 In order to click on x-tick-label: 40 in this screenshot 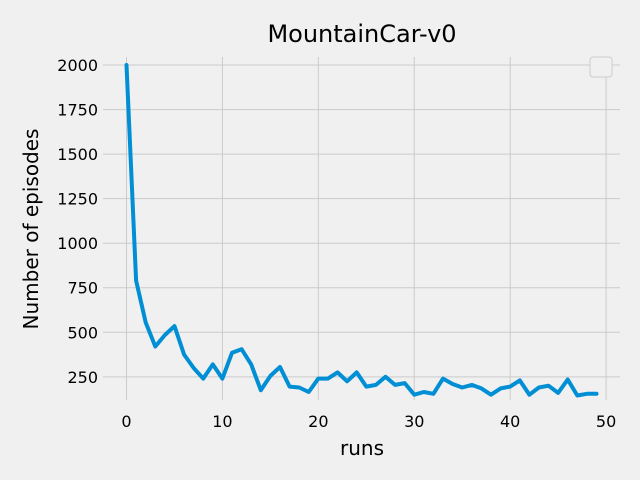, I will do `click(510, 421)`.